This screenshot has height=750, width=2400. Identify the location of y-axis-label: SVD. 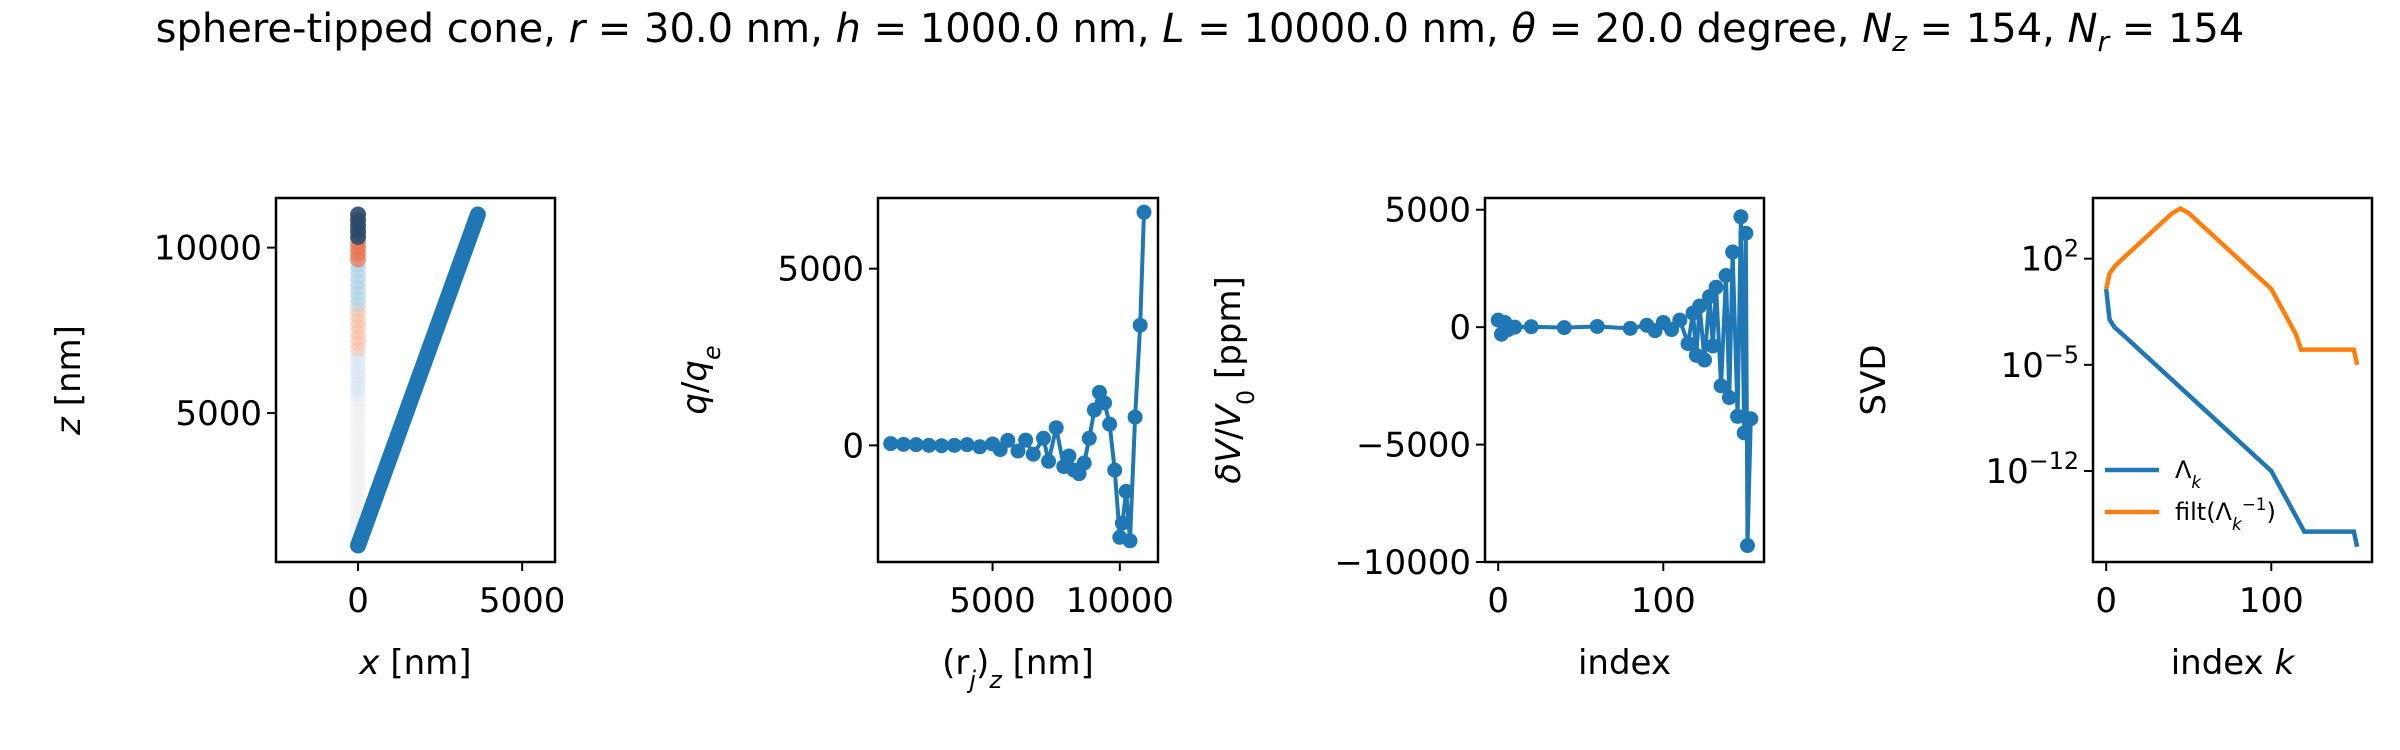
(1874, 379).